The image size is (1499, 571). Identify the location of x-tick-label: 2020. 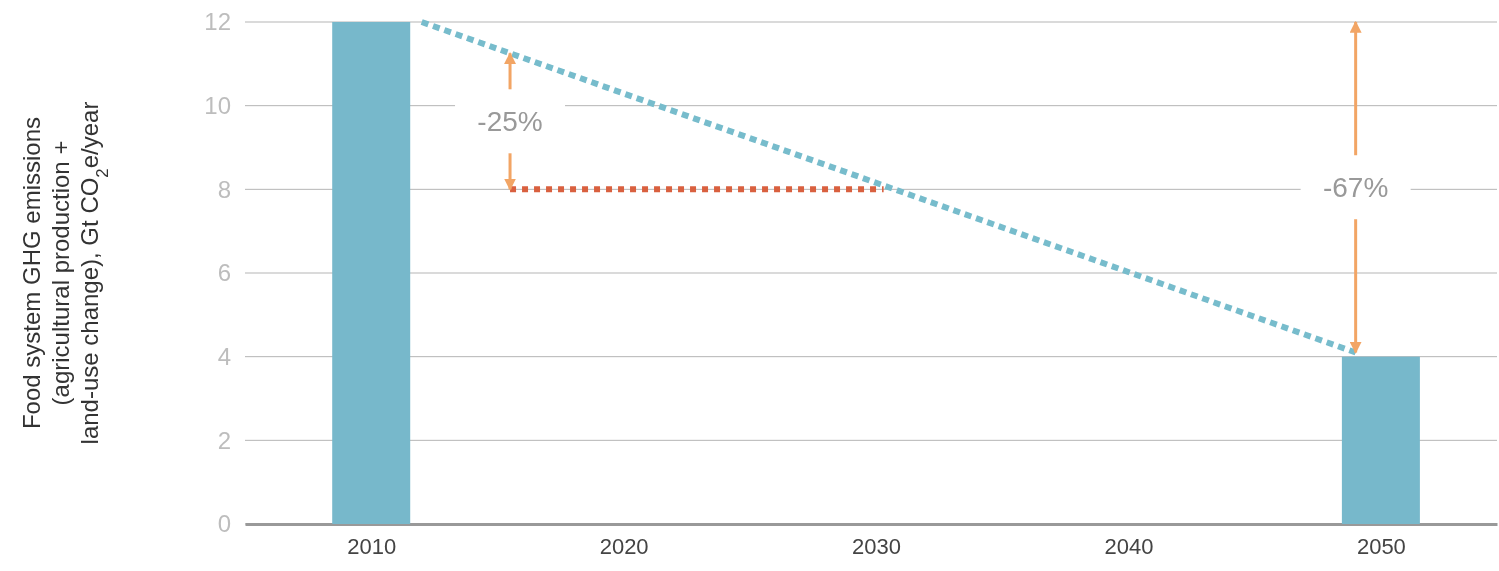
(624, 546).